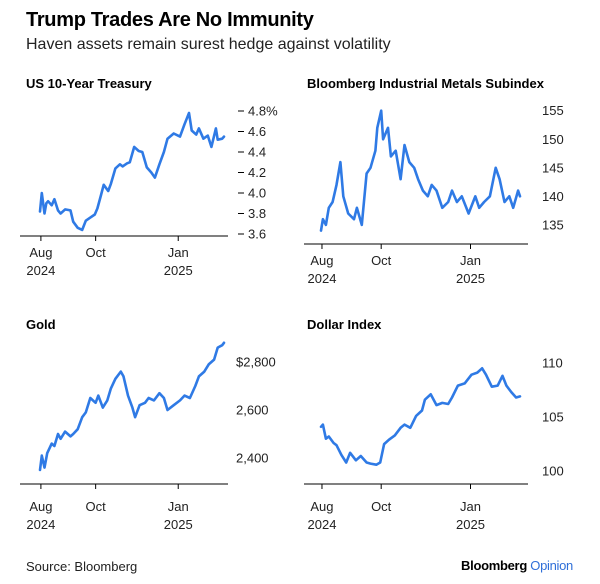 This screenshot has width=600, height=584. What do you see at coordinates (257, 234) in the screenshot?
I see `y-tick-label: 3.6` at bounding box center [257, 234].